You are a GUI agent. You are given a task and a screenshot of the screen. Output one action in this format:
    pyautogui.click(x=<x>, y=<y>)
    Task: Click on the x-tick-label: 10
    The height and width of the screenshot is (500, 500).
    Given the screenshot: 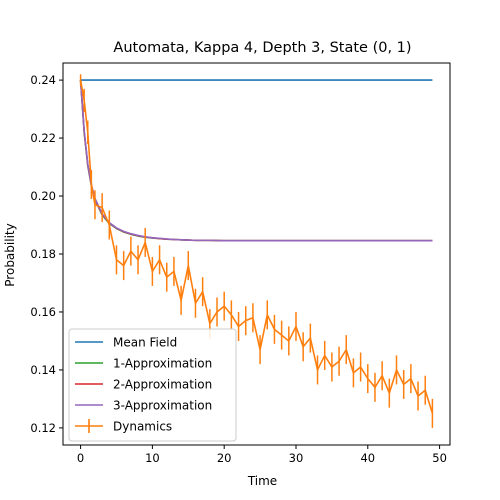 What is the action you would take?
    pyautogui.click(x=152, y=458)
    